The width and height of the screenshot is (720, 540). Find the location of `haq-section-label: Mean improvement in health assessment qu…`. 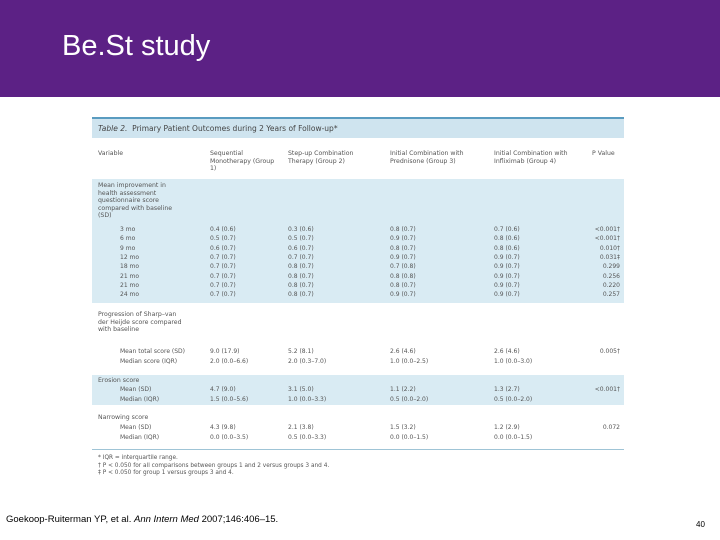

haq-section-label: Mean improvement in health assessment qu… is located at coordinates (135, 200).